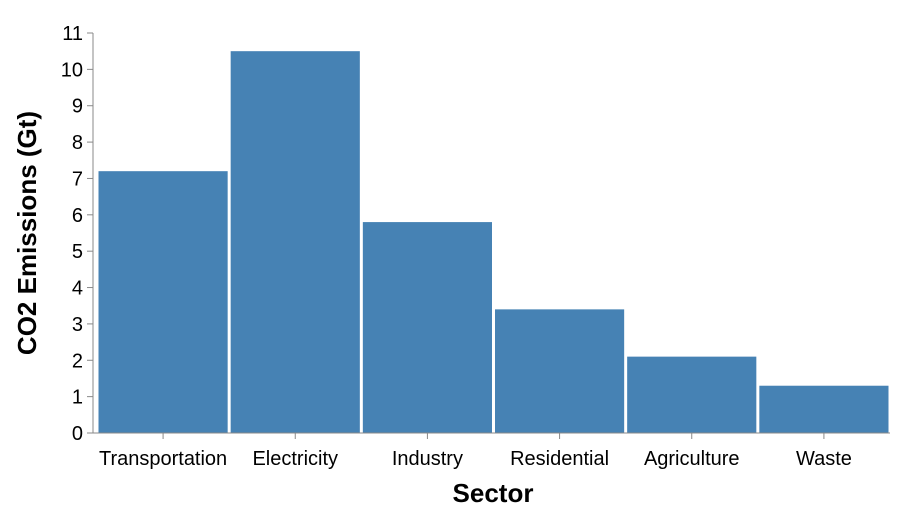 Image resolution: width=902 pixels, height=518 pixels. I want to click on x-tick-label: Industry, so click(427, 459).